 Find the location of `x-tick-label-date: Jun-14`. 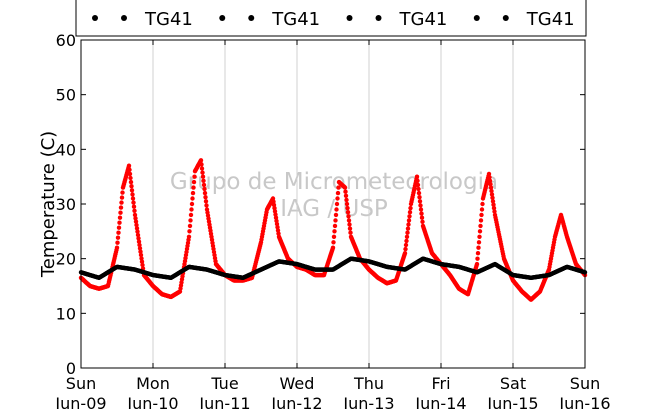

x-tick-label-date: Jun-14 is located at coordinates (440, 401).